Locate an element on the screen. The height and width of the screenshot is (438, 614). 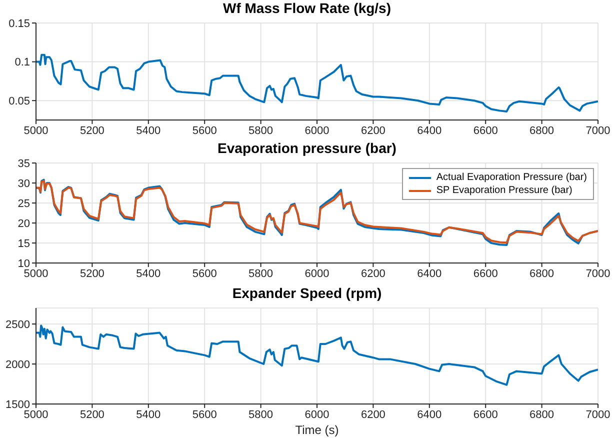
y-tick-label: 0.05 is located at coordinates (19, 102).